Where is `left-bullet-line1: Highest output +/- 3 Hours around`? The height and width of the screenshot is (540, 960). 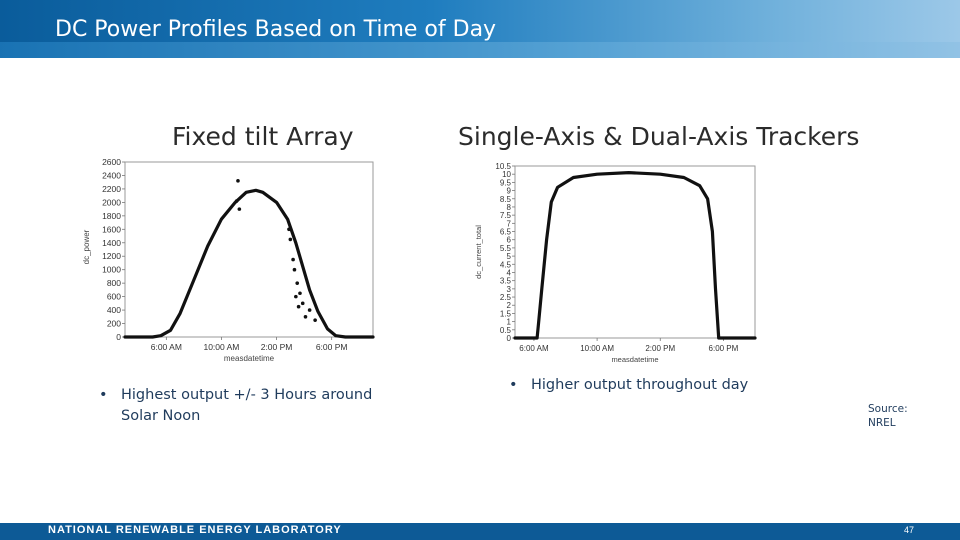
left-bullet-line1: Highest output +/- 3 Hours around is located at coordinates (247, 395).